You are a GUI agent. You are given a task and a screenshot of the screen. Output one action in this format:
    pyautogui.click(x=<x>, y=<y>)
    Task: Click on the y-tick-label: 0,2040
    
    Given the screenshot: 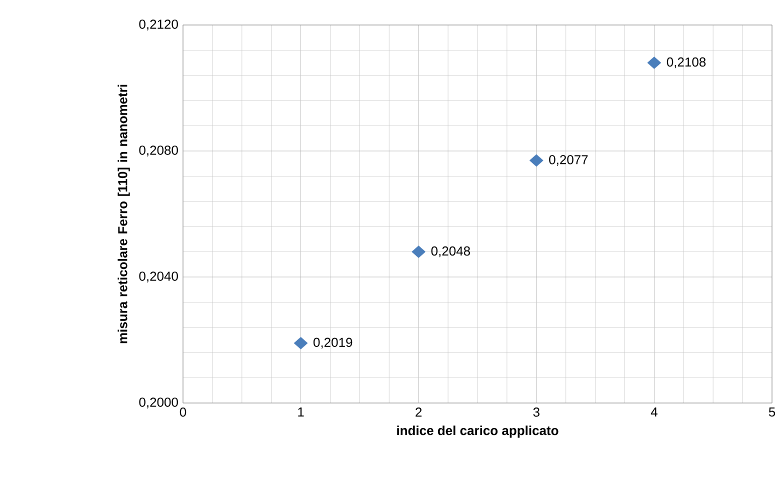 What is the action you would take?
    pyautogui.click(x=158, y=277)
    